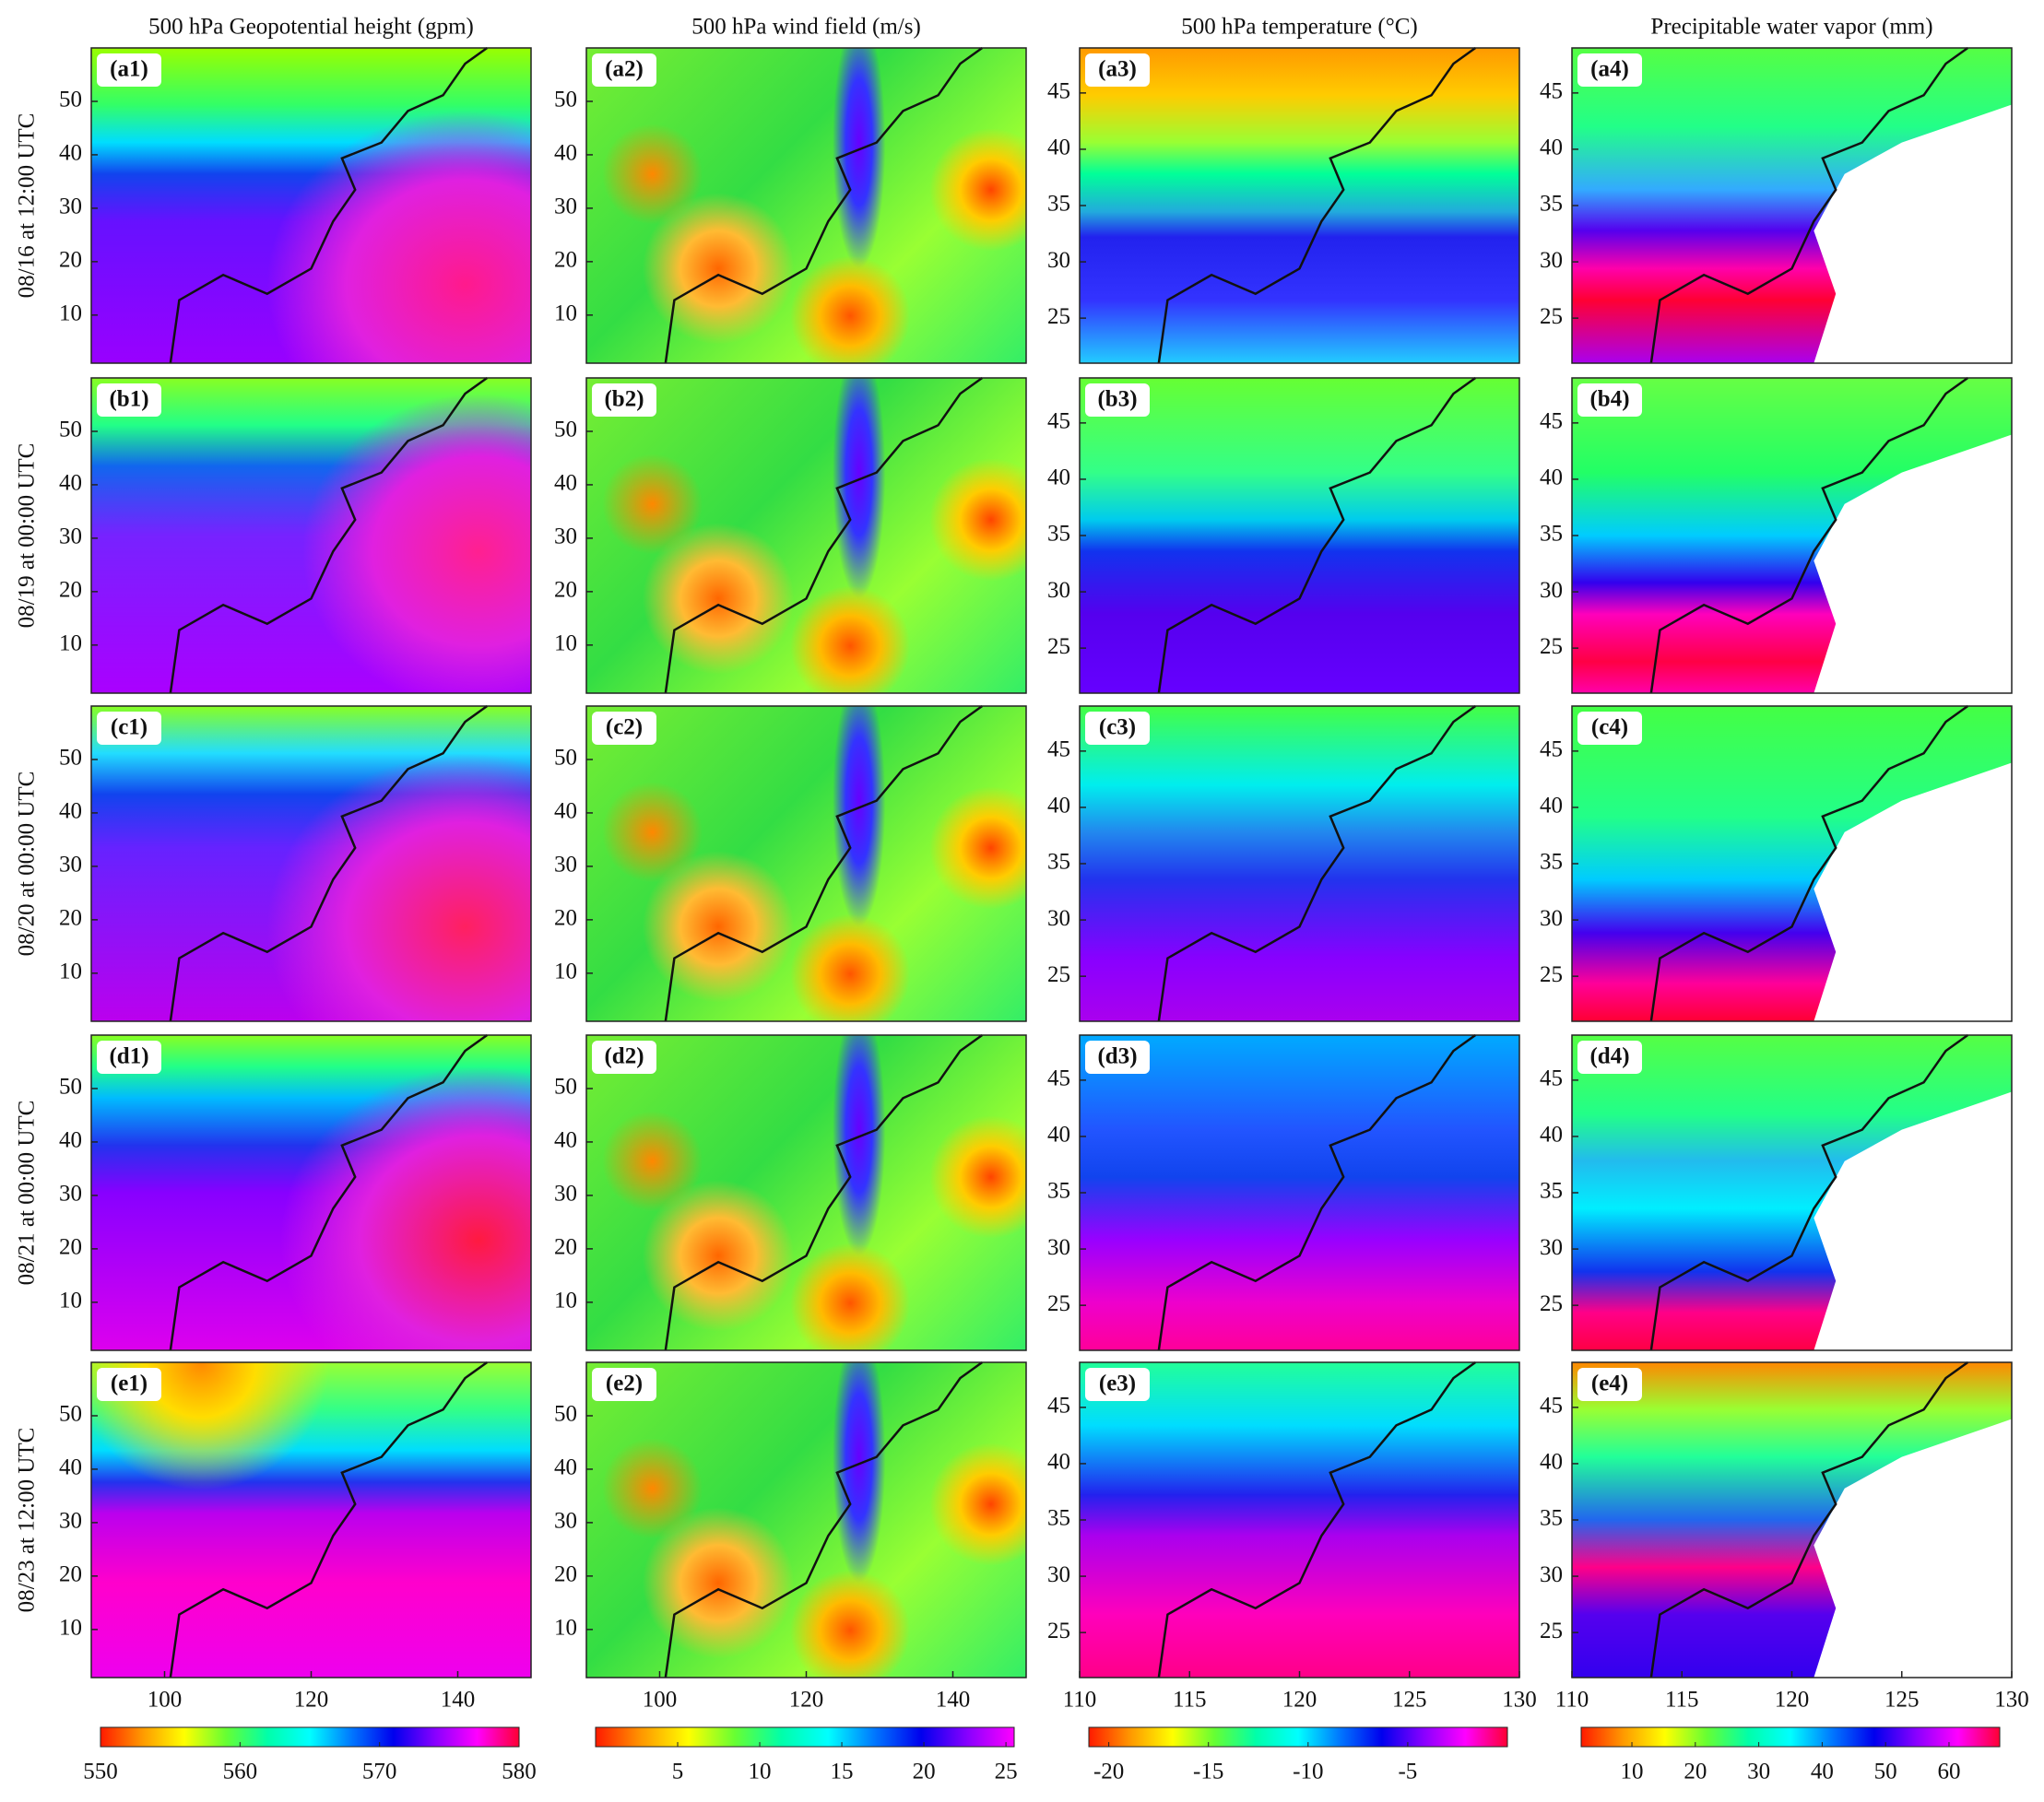 Image resolution: width=2044 pixels, height=1802 pixels. I want to click on row-label: 08/19 at 00:00 UTC, so click(27, 536).